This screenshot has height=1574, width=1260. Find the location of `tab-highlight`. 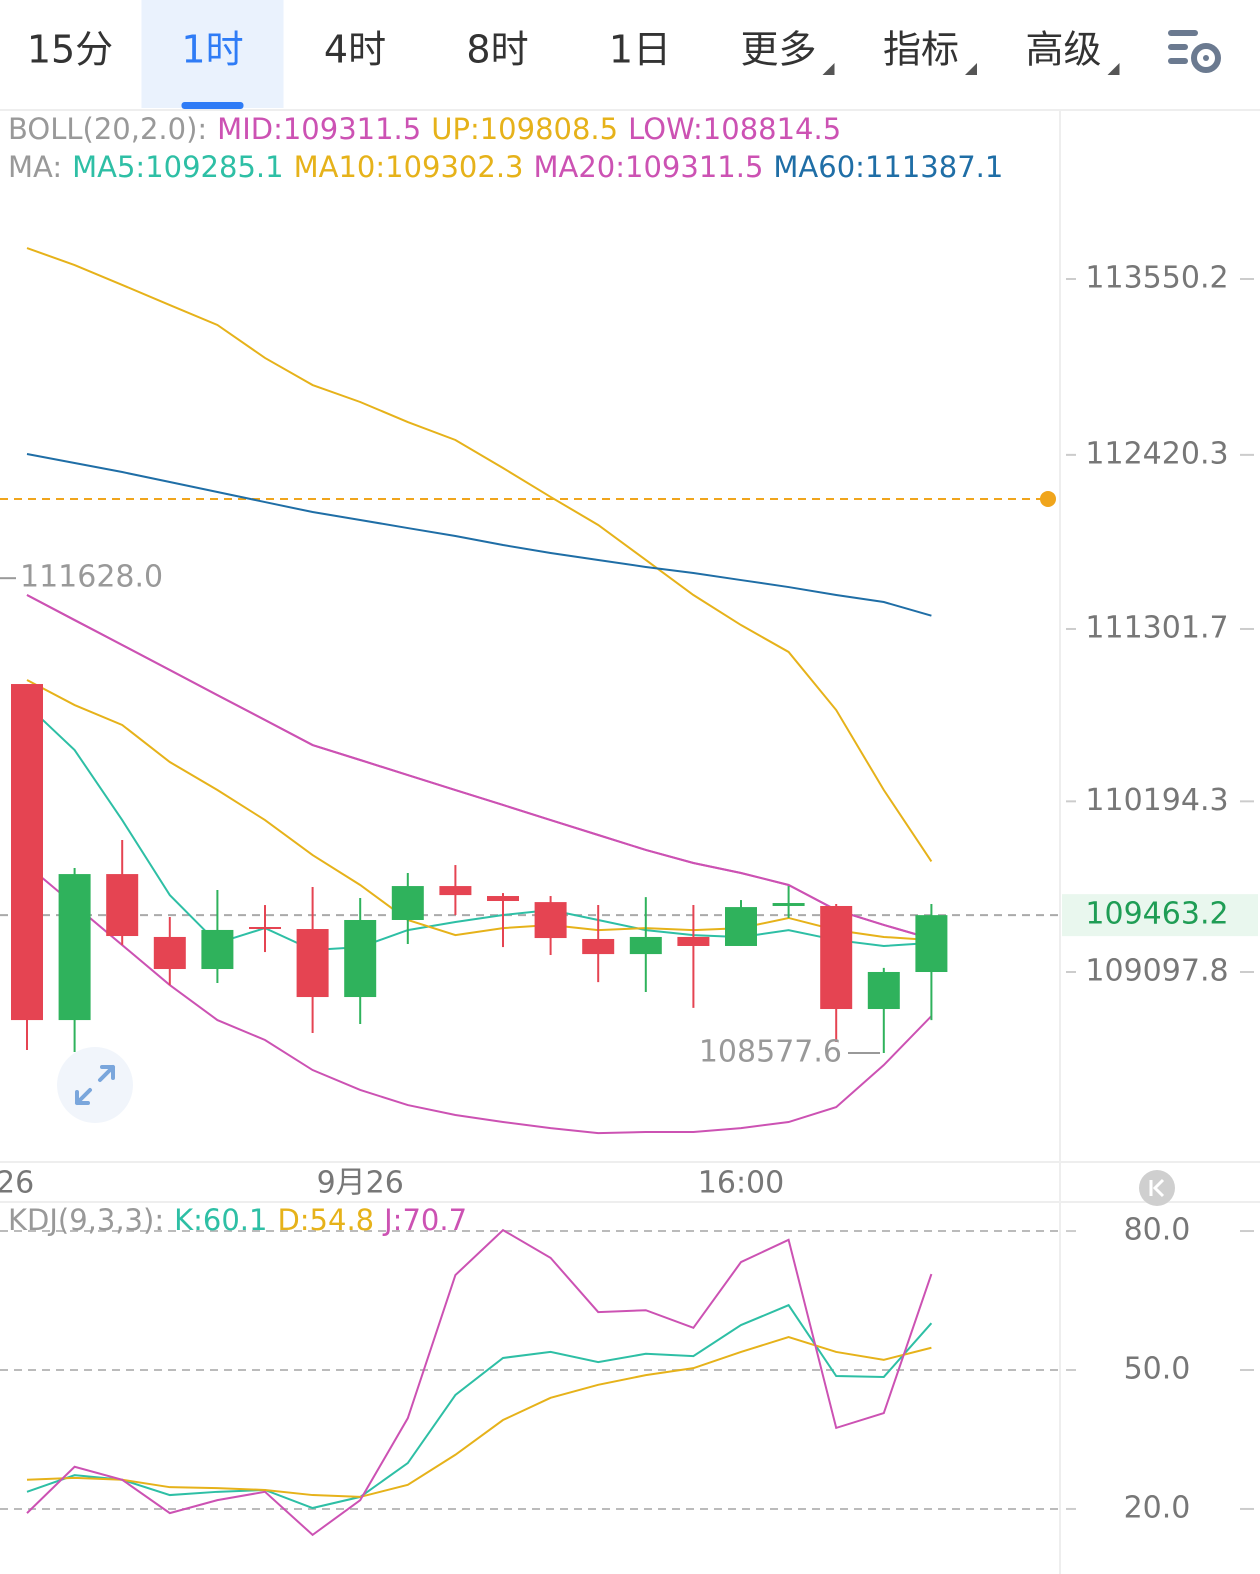

tab-highlight is located at coordinates (212, 54).